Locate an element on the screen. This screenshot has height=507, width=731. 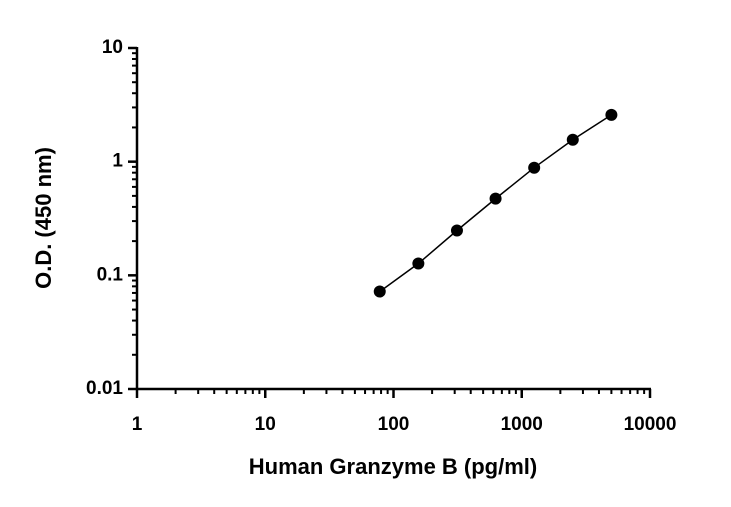
x-tick-label: 1000 is located at coordinates (522, 424).